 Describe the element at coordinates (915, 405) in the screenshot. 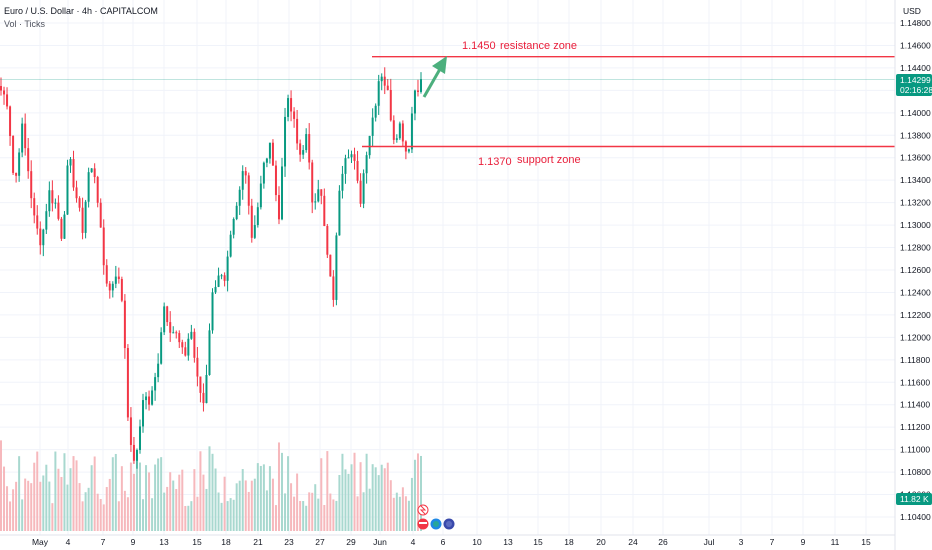

I see `price-tick-label: 1.11400` at that location.